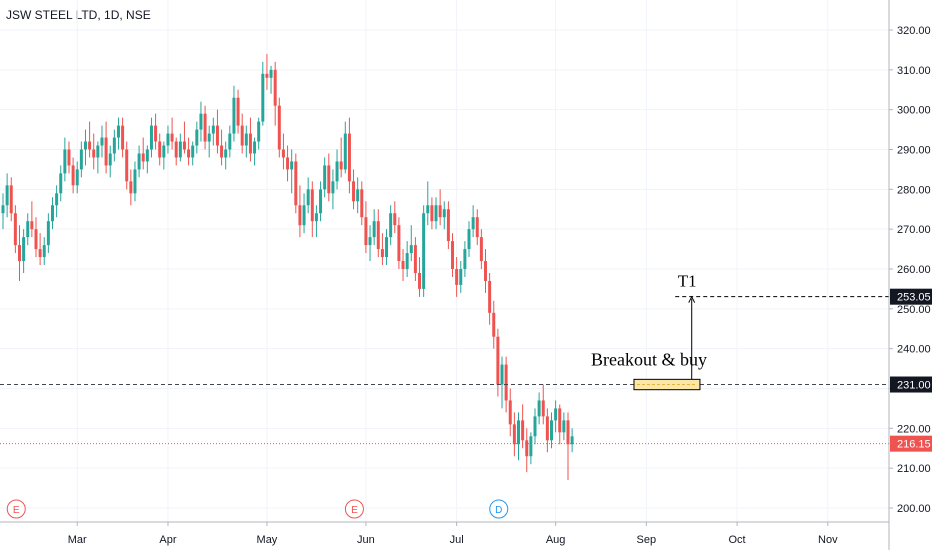 This screenshot has width=932, height=550. Describe the element at coordinates (444, 533) in the screenshot. I see `x-axis: Mar Apr May Jun Jul Aug Sep Oct Nov` at that location.